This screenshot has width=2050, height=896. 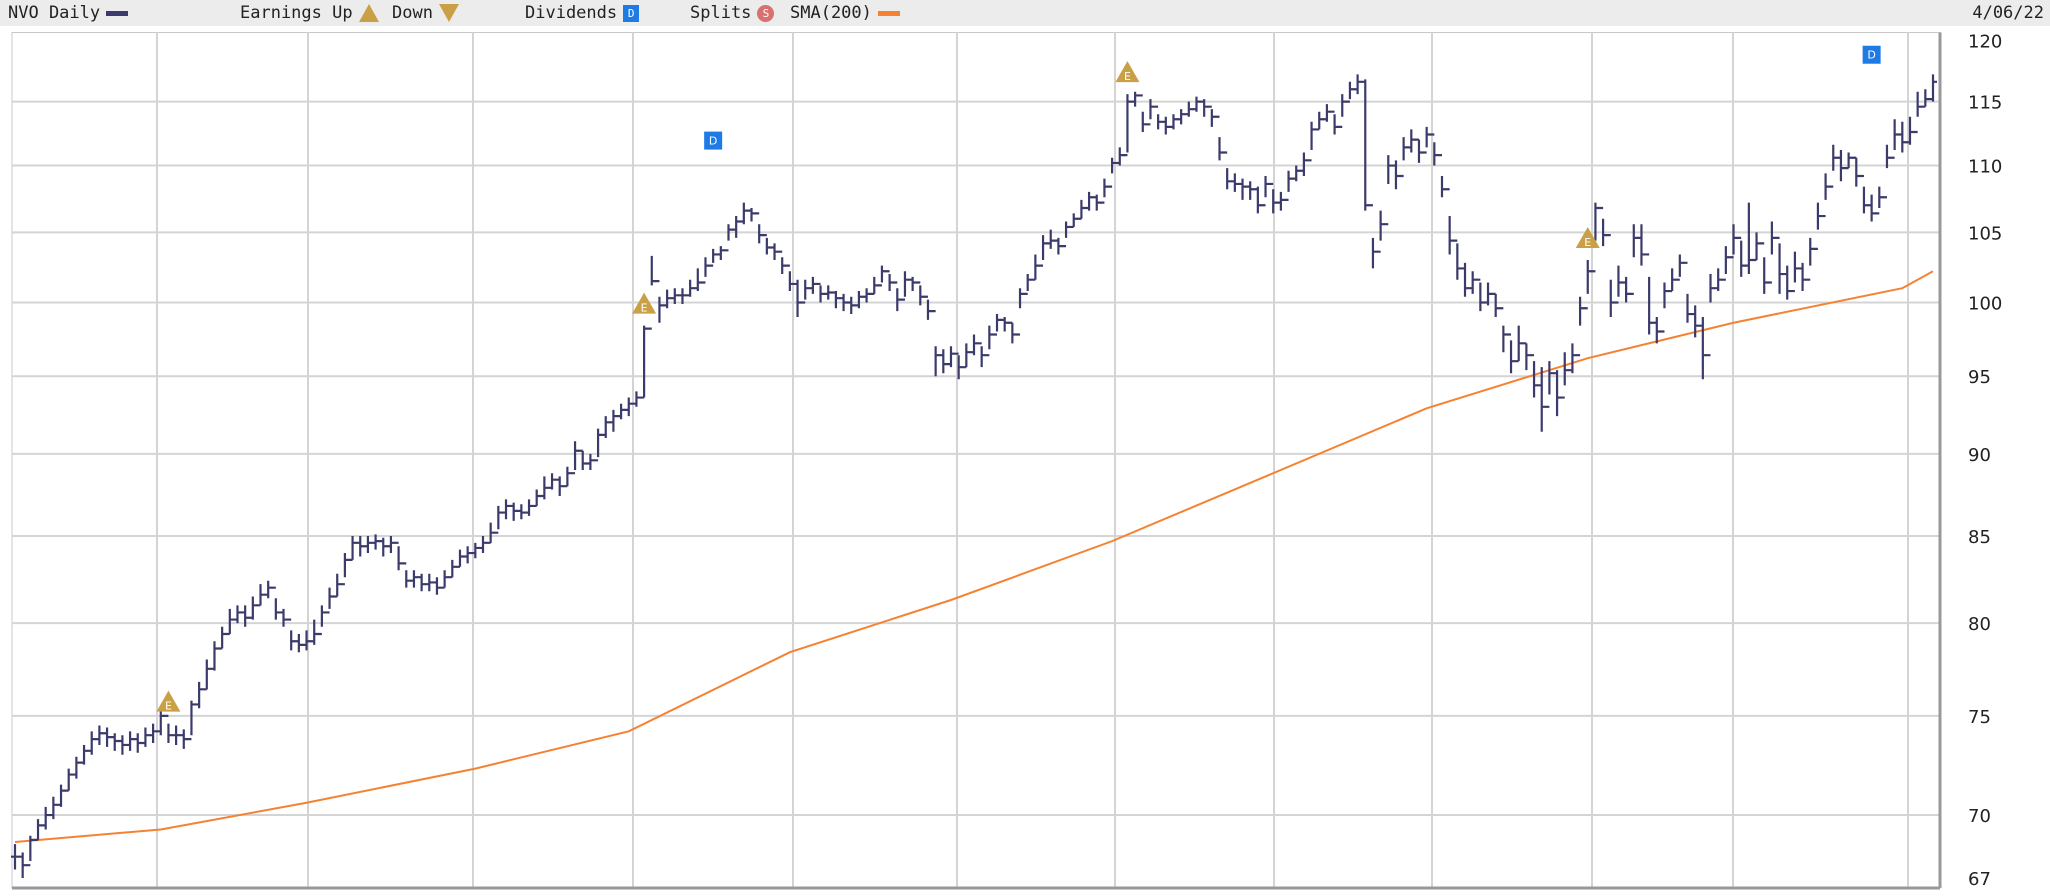 I want to click on chart-date: 4/06/22, so click(x=2008, y=13).